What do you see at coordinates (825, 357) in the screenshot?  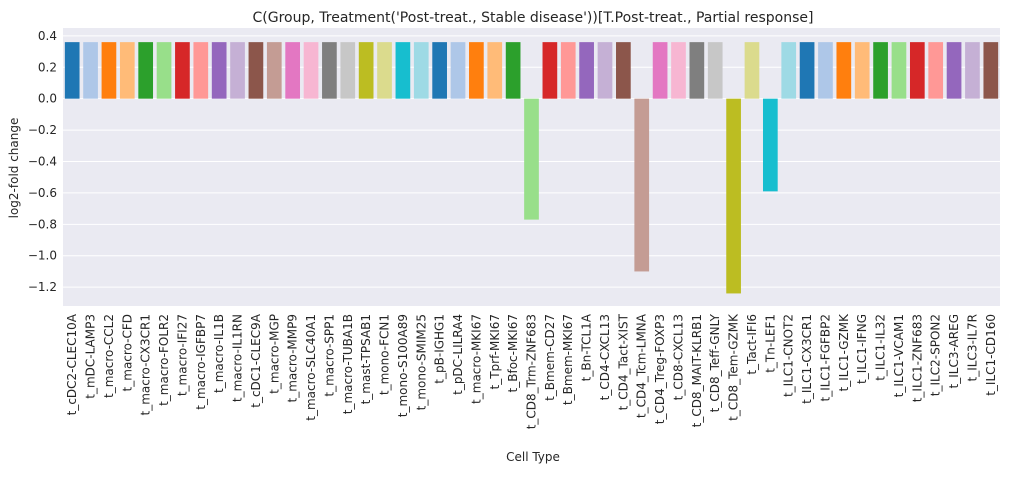 I see `x-tick-label: t_ILC1-FGFBP2` at bounding box center [825, 357].